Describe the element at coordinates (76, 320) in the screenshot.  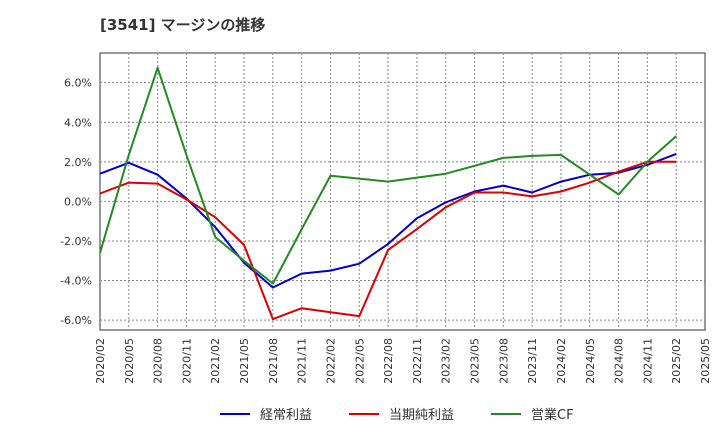
I see `y-tick-label: -6.0%` at that location.